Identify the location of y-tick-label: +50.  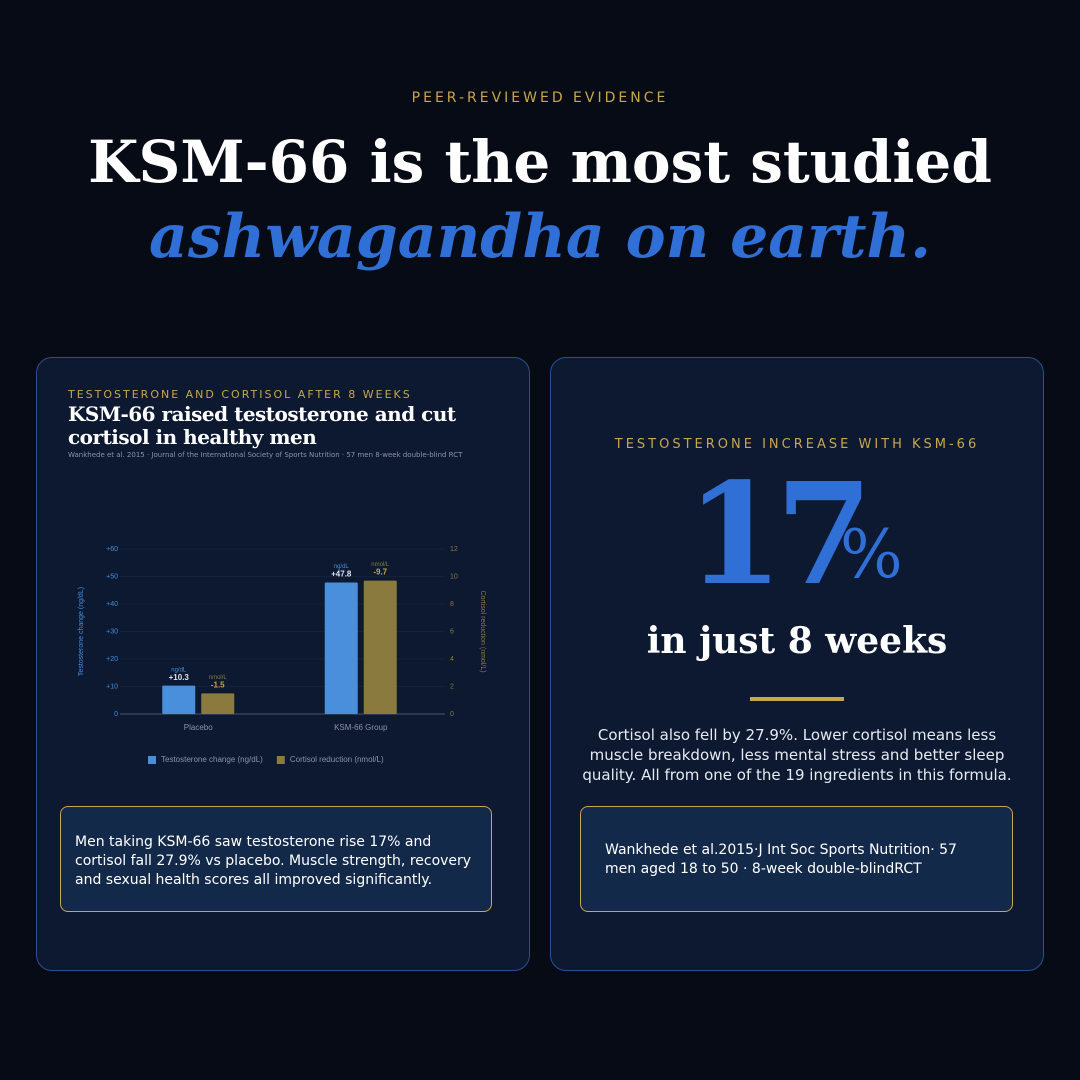
(112, 576).